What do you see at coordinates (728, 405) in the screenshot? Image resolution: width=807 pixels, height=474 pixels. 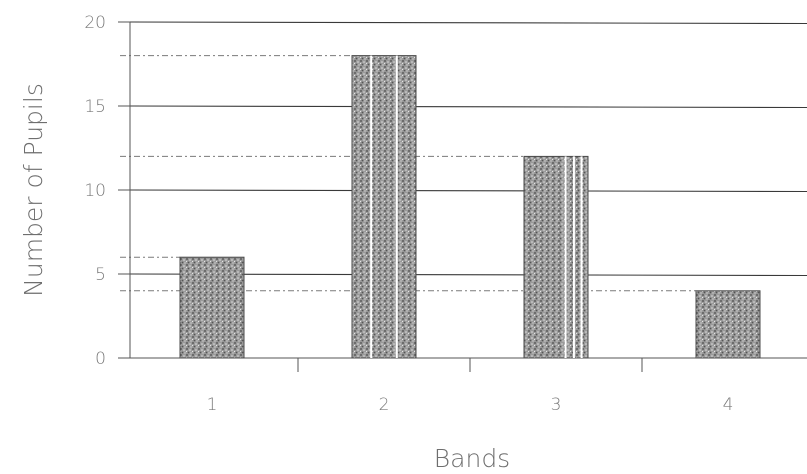 I see `x-tick-label: 4` at bounding box center [728, 405].